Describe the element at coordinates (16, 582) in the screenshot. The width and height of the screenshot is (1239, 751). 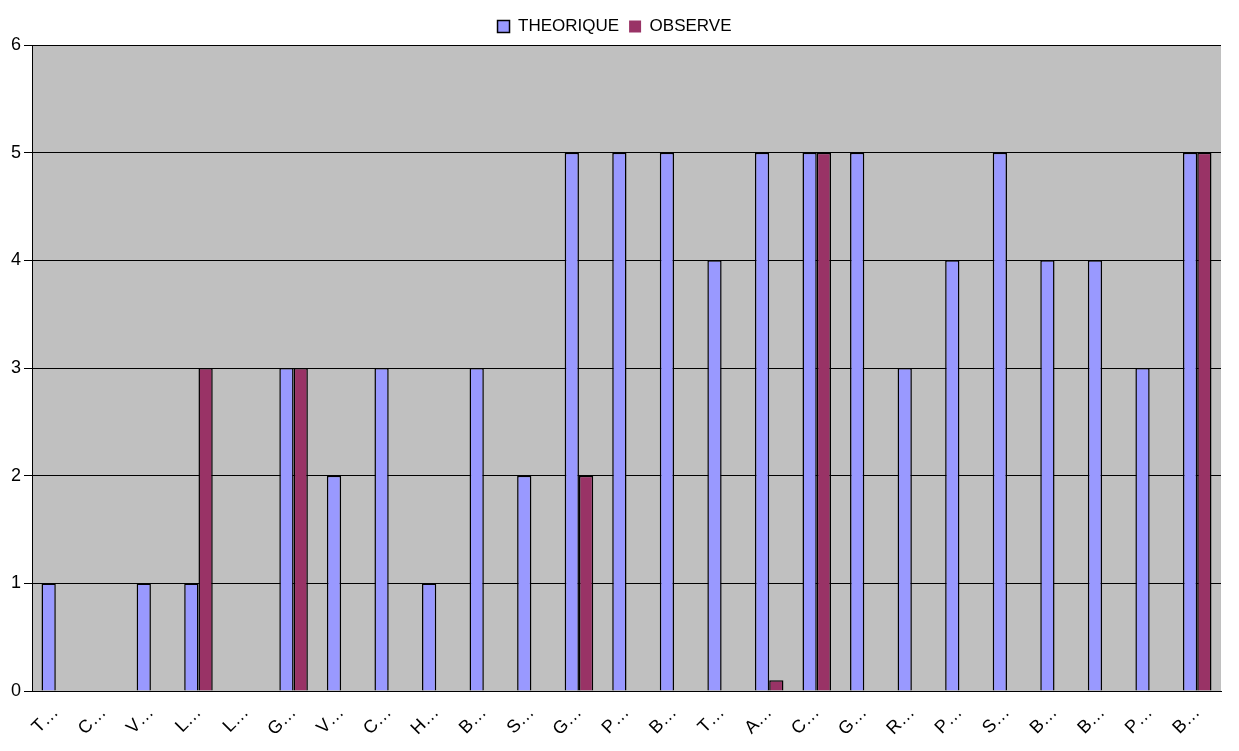
I see `y-tick-label: 1` at that location.